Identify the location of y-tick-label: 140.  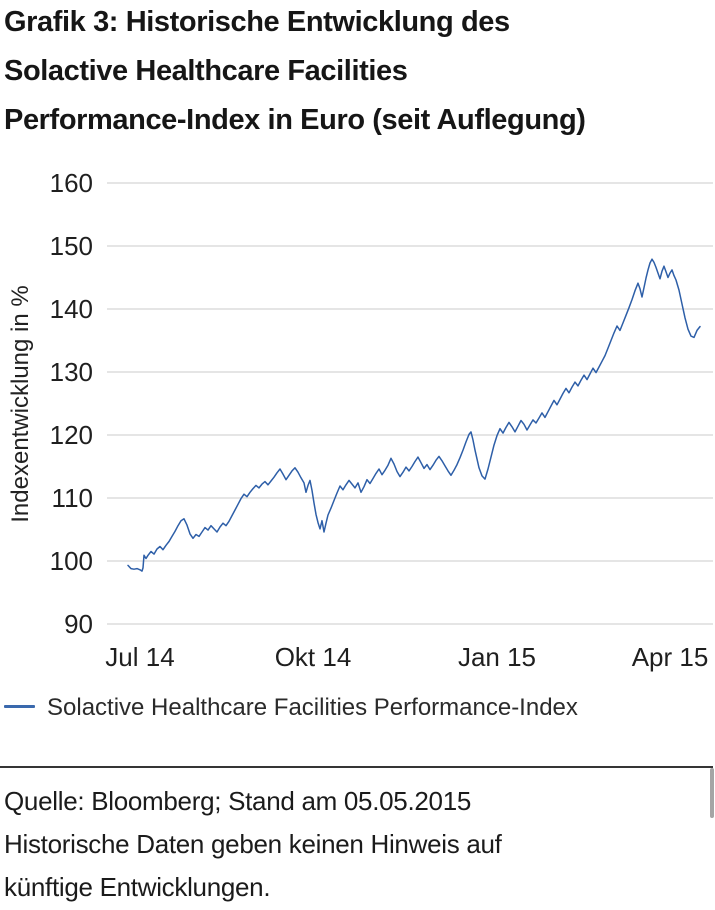
(71, 309).